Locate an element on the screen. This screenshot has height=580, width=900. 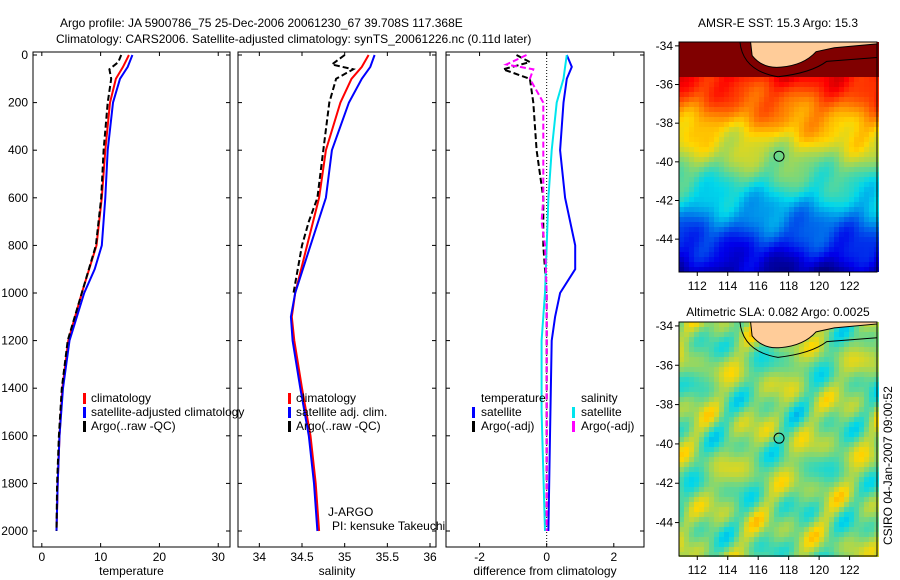
shelf-contour is located at coordinates (808, 59).